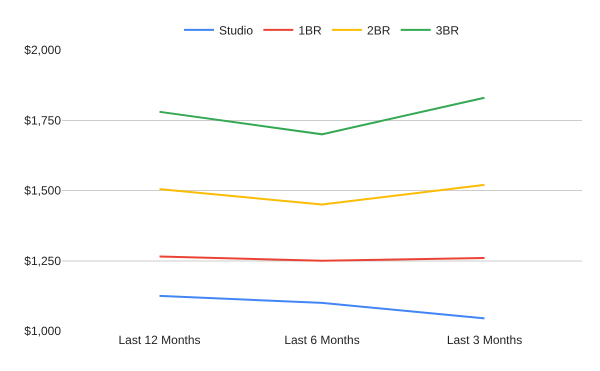 This screenshot has width=600, height=371. Describe the element at coordinates (43, 191) in the screenshot. I see `y-tick-label: $1,500` at that location.